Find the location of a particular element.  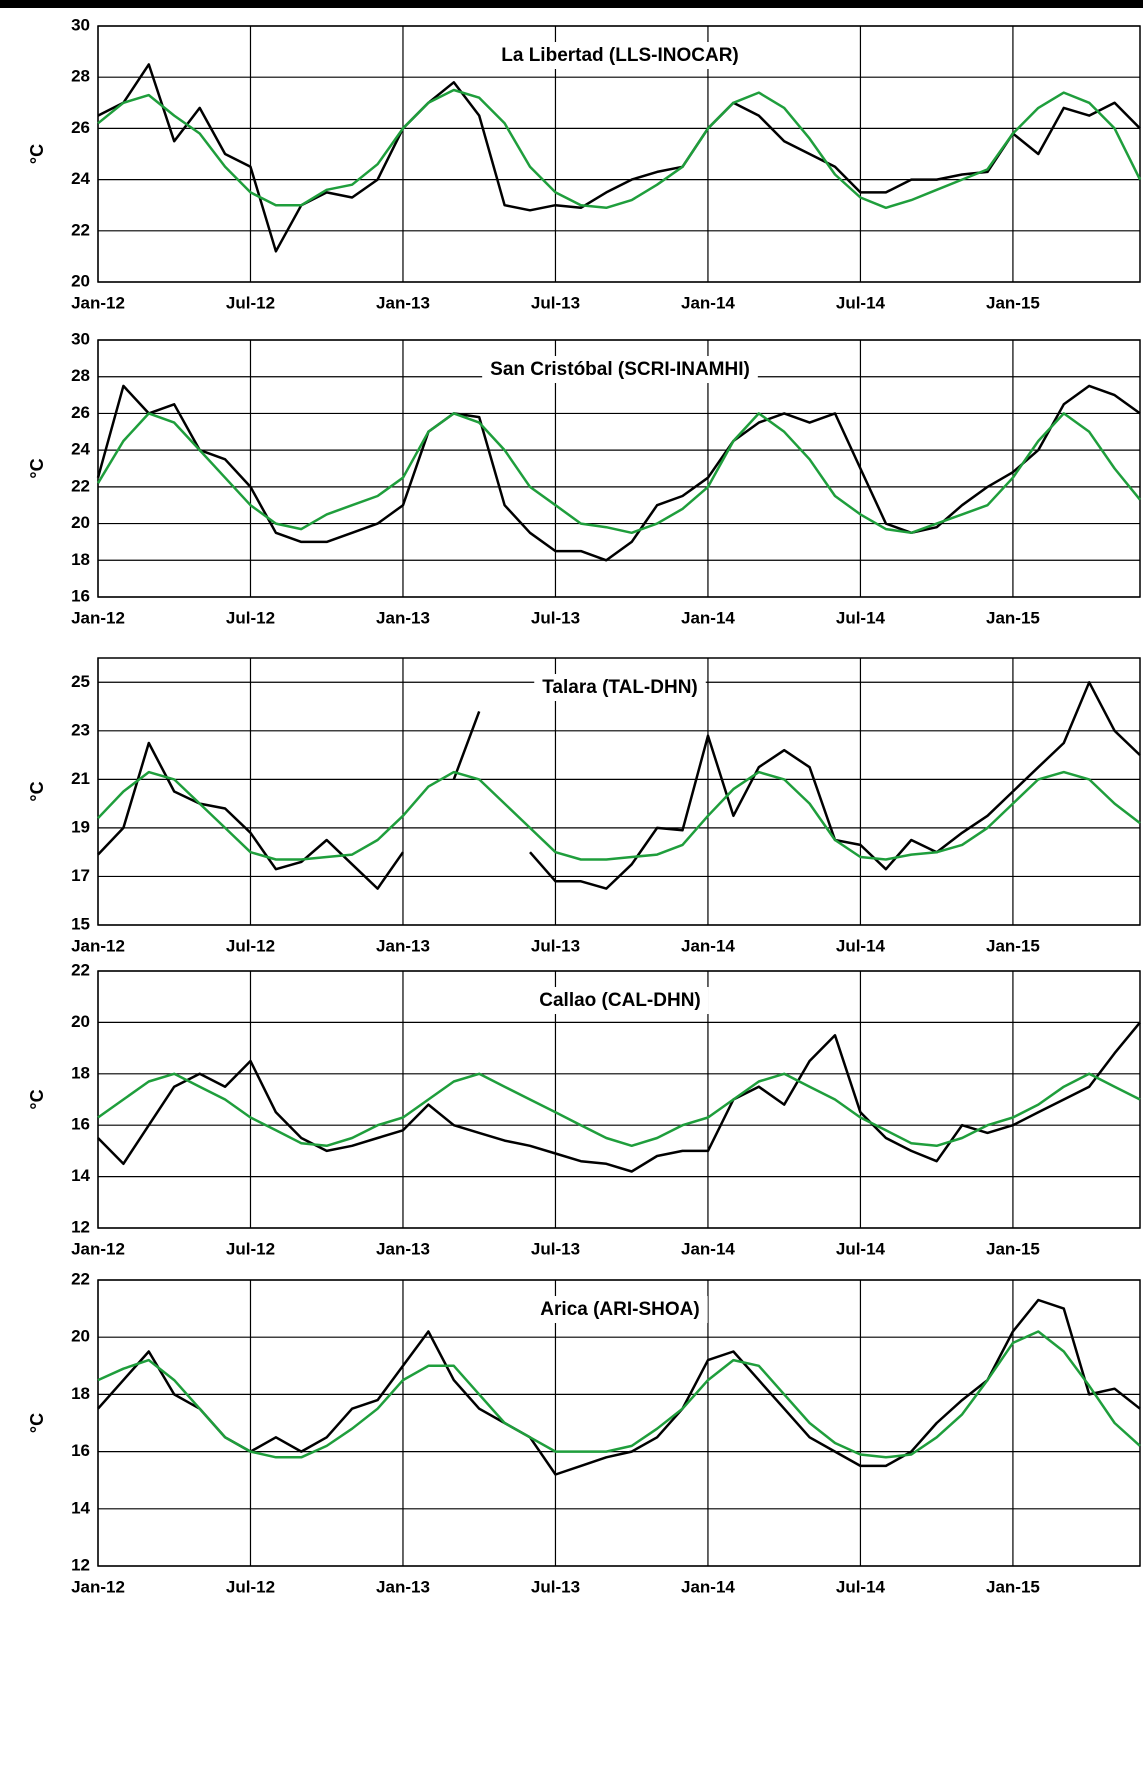

y-tick-label: 23 is located at coordinates (80, 729).